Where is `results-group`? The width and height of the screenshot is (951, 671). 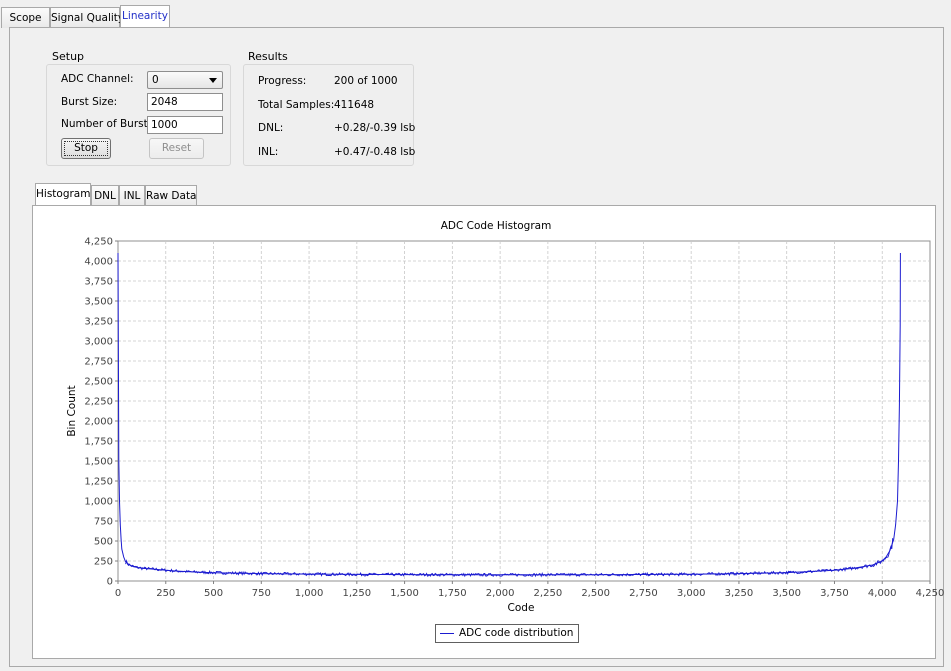
results-group is located at coordinates (328, 115).